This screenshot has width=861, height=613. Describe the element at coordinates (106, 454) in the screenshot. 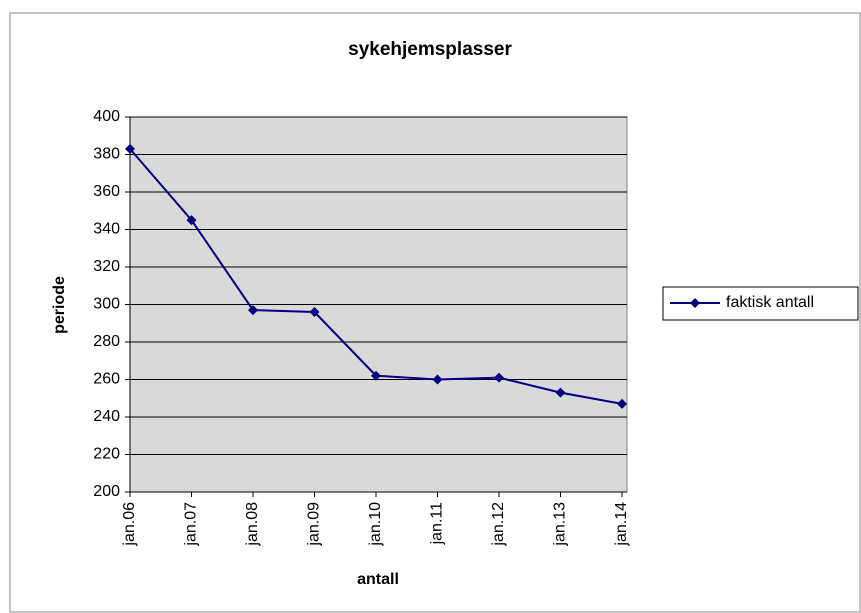

I see `y-tick-label: 220` at that location.